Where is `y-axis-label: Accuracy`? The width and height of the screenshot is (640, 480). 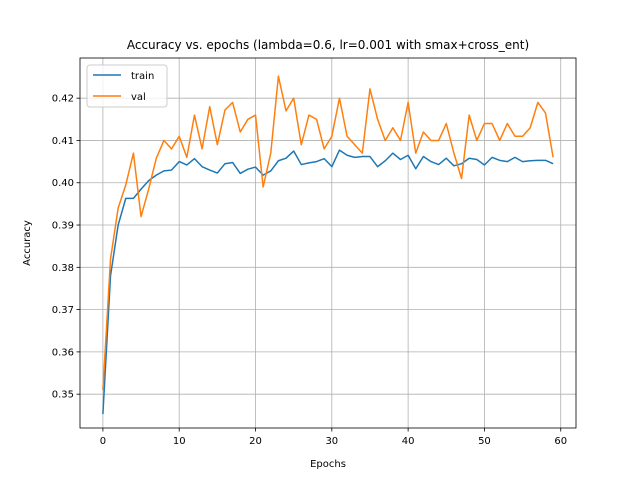
y-axis-label: Accuracy is located at coordinates (27, 243).